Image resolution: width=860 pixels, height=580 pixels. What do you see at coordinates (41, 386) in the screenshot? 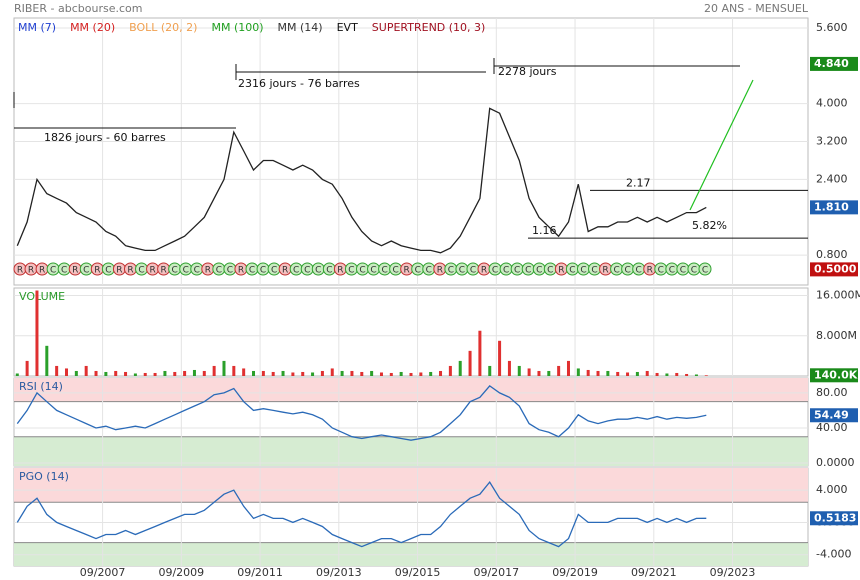
I see `panel-label: RSI (14)` at bounding box center [41, 386].